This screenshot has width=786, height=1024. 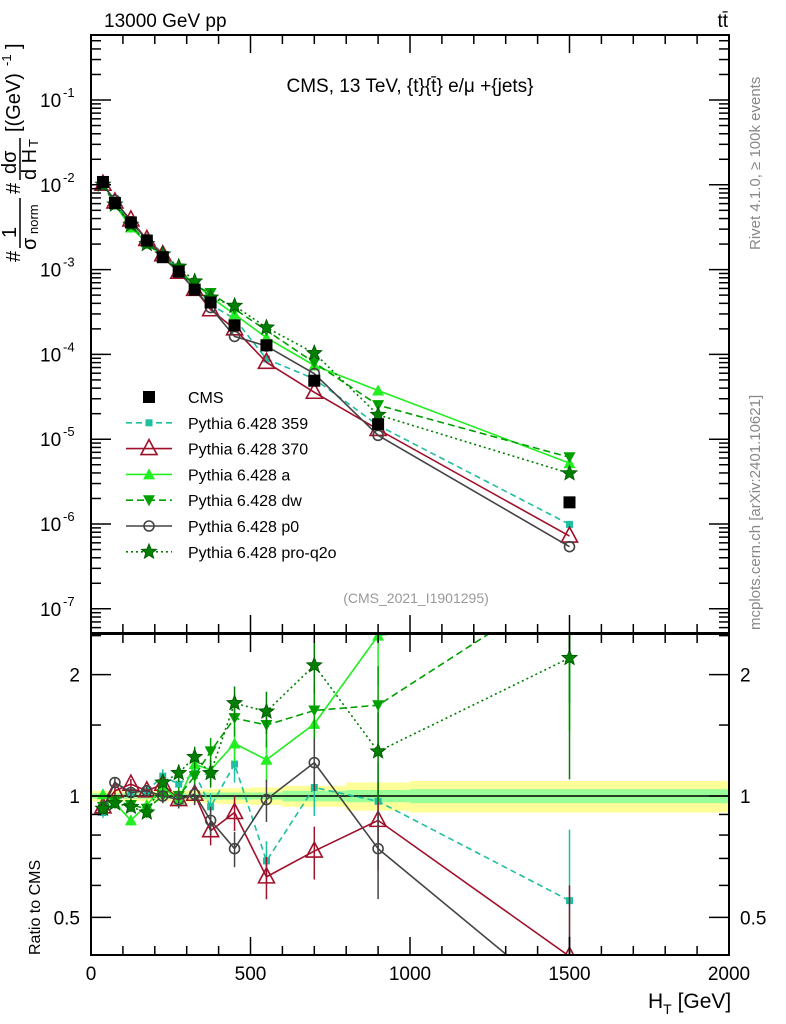 What do you see at coordinates (655, 1001) in the screenshot?
I see `x-axis-label-main: H` at bounding box center [655, 1001].